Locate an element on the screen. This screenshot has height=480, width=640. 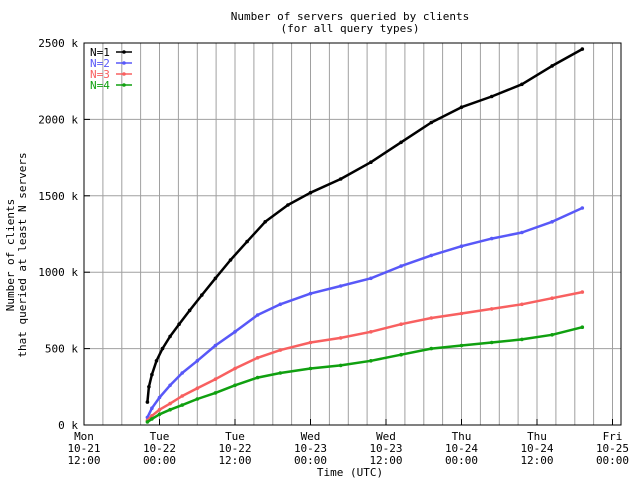
x-tick-label: Mon is located at coordinates (84, 436).